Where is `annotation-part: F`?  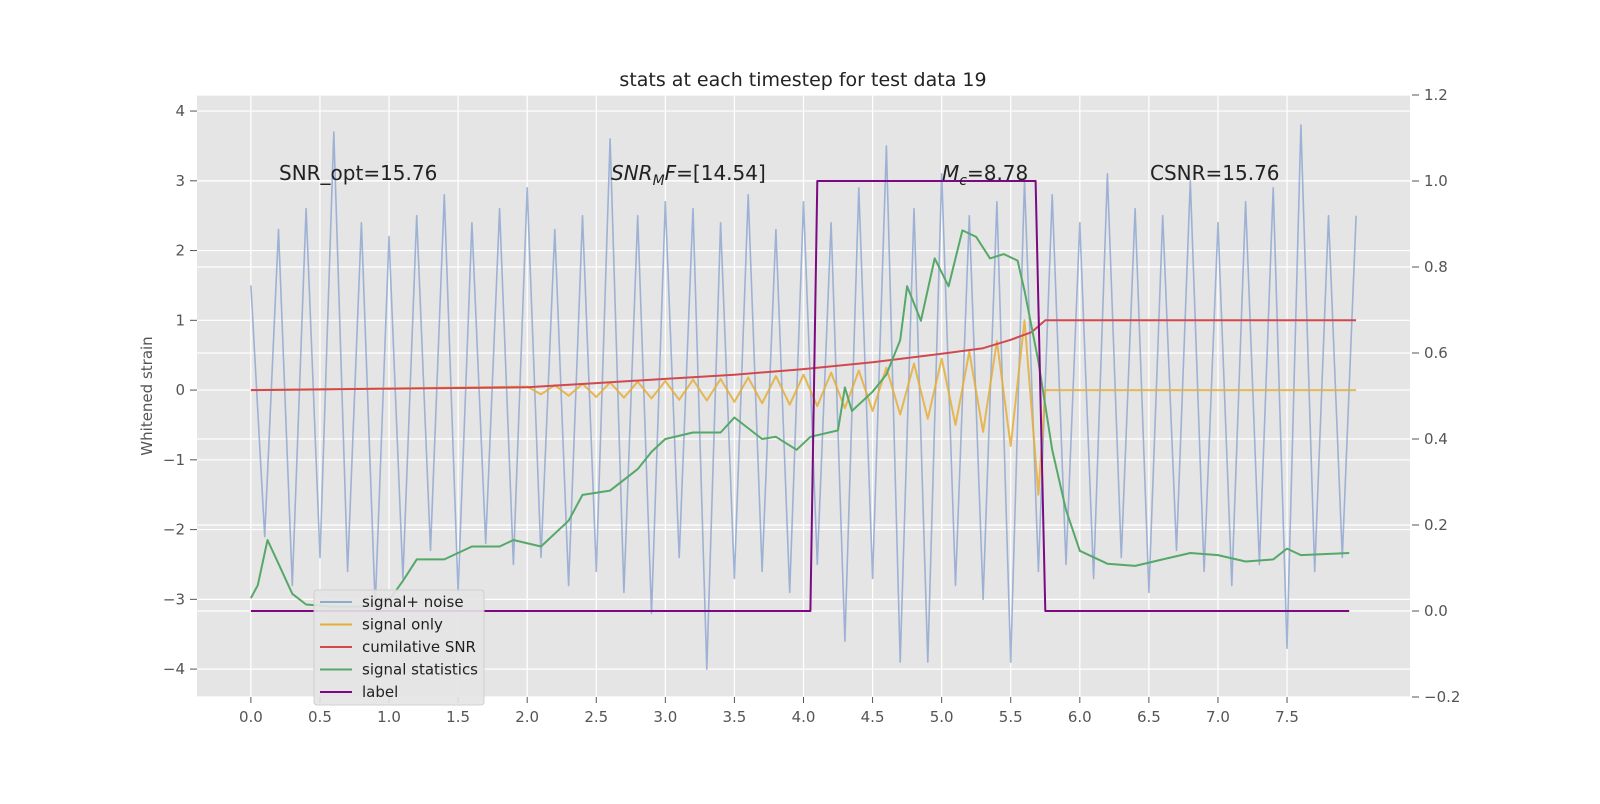
annotation-part: F is located at coordinates (671, 173).